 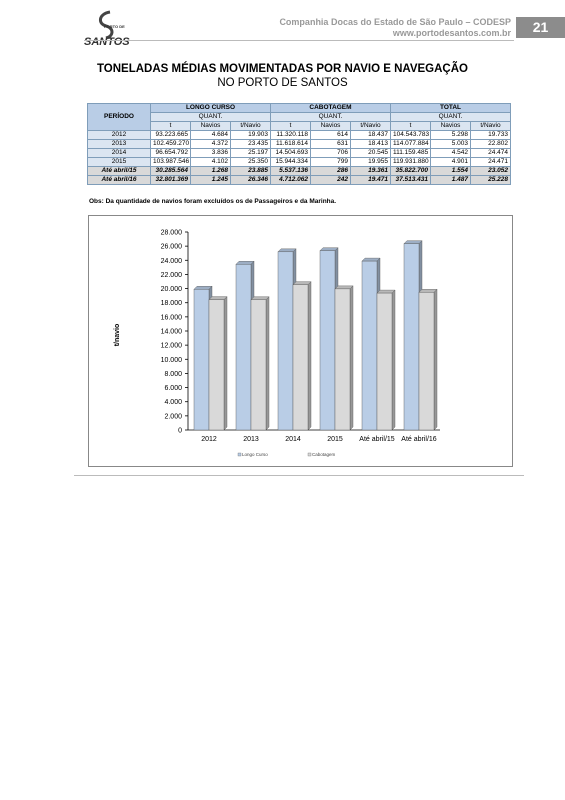 I want to click on table-cell: 3.836, so click(x=210, y=153).